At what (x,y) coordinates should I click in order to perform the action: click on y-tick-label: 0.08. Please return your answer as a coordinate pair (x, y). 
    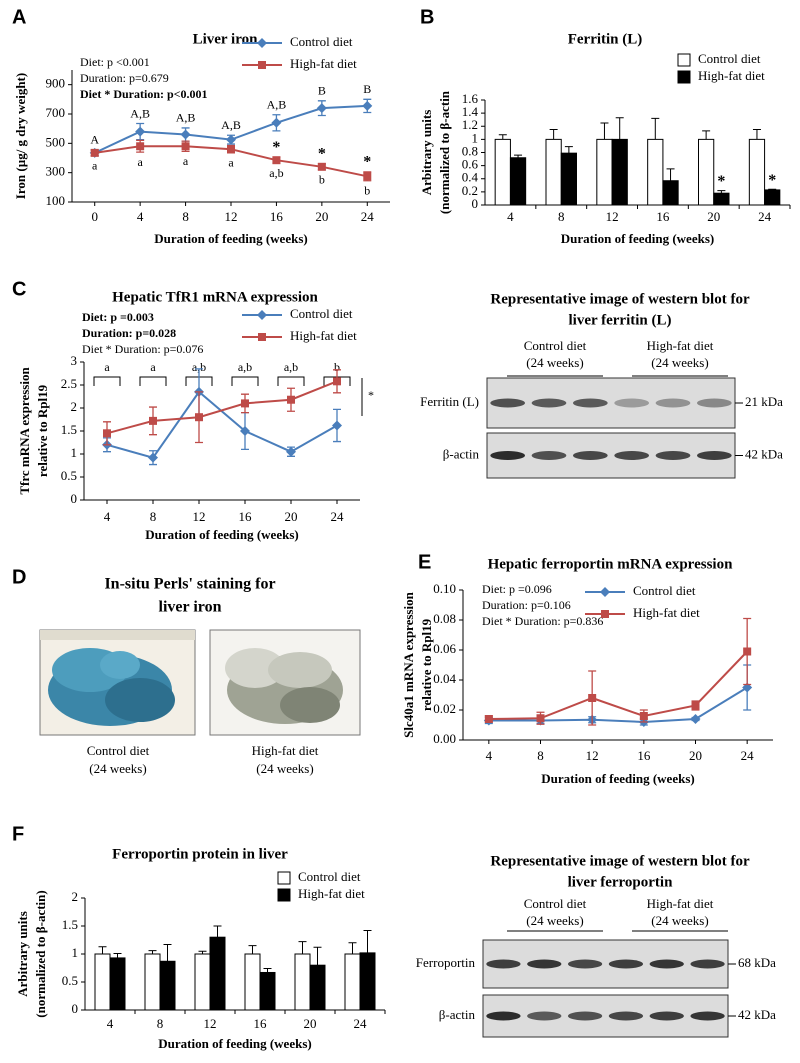
    Looking at the image, I should click on (444, 618).